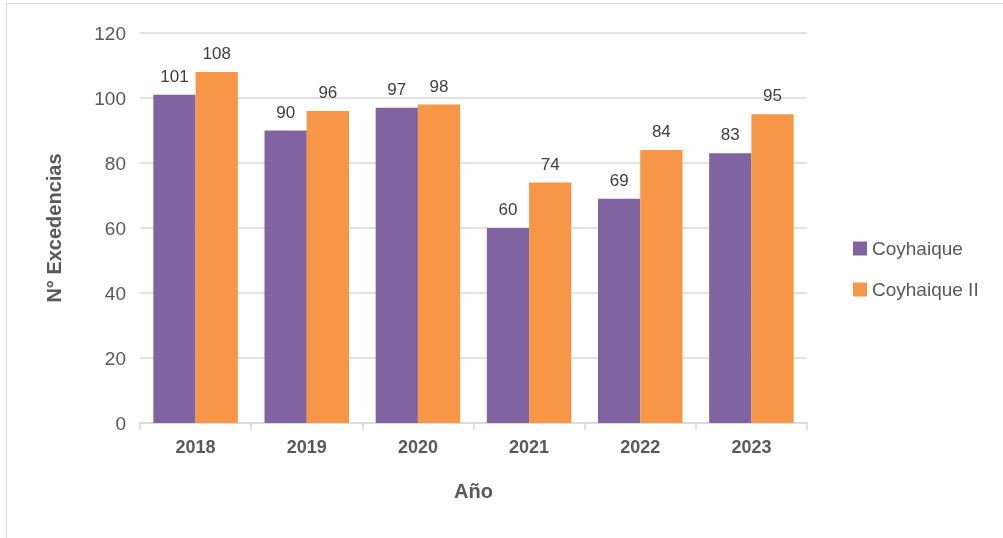 The image size is (1003, 538). I want to click on y-tick-label: 0, so click(120, 423).